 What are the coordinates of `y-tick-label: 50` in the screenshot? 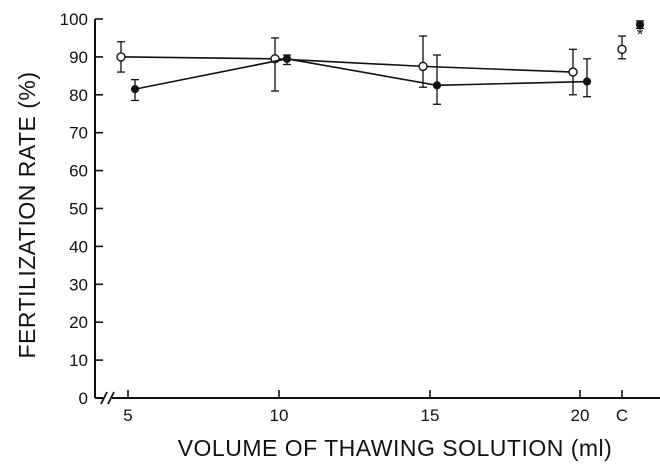 It's located at (78, 209).